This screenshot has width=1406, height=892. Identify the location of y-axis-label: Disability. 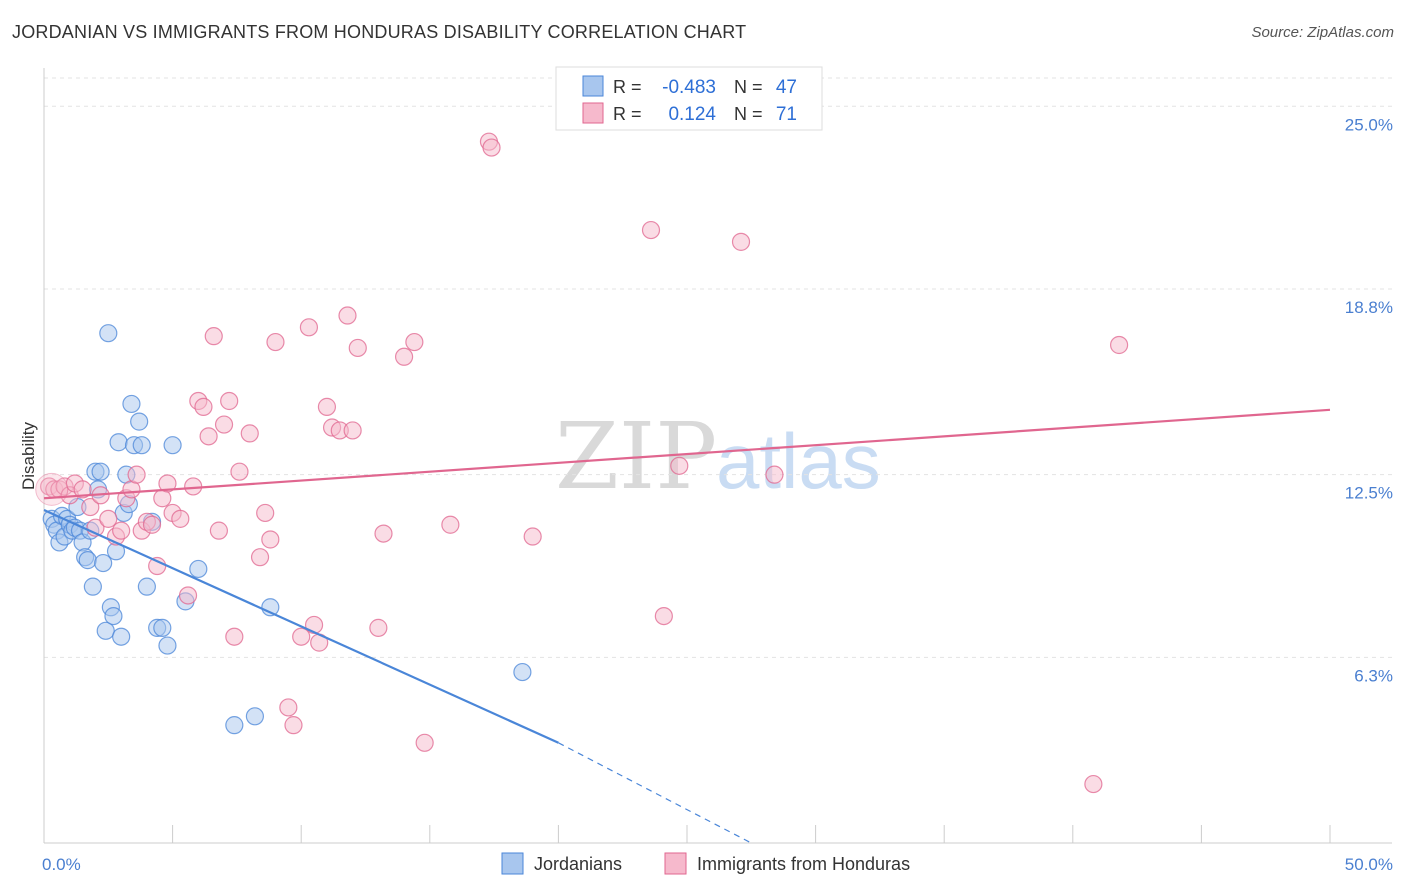
(28, 455).